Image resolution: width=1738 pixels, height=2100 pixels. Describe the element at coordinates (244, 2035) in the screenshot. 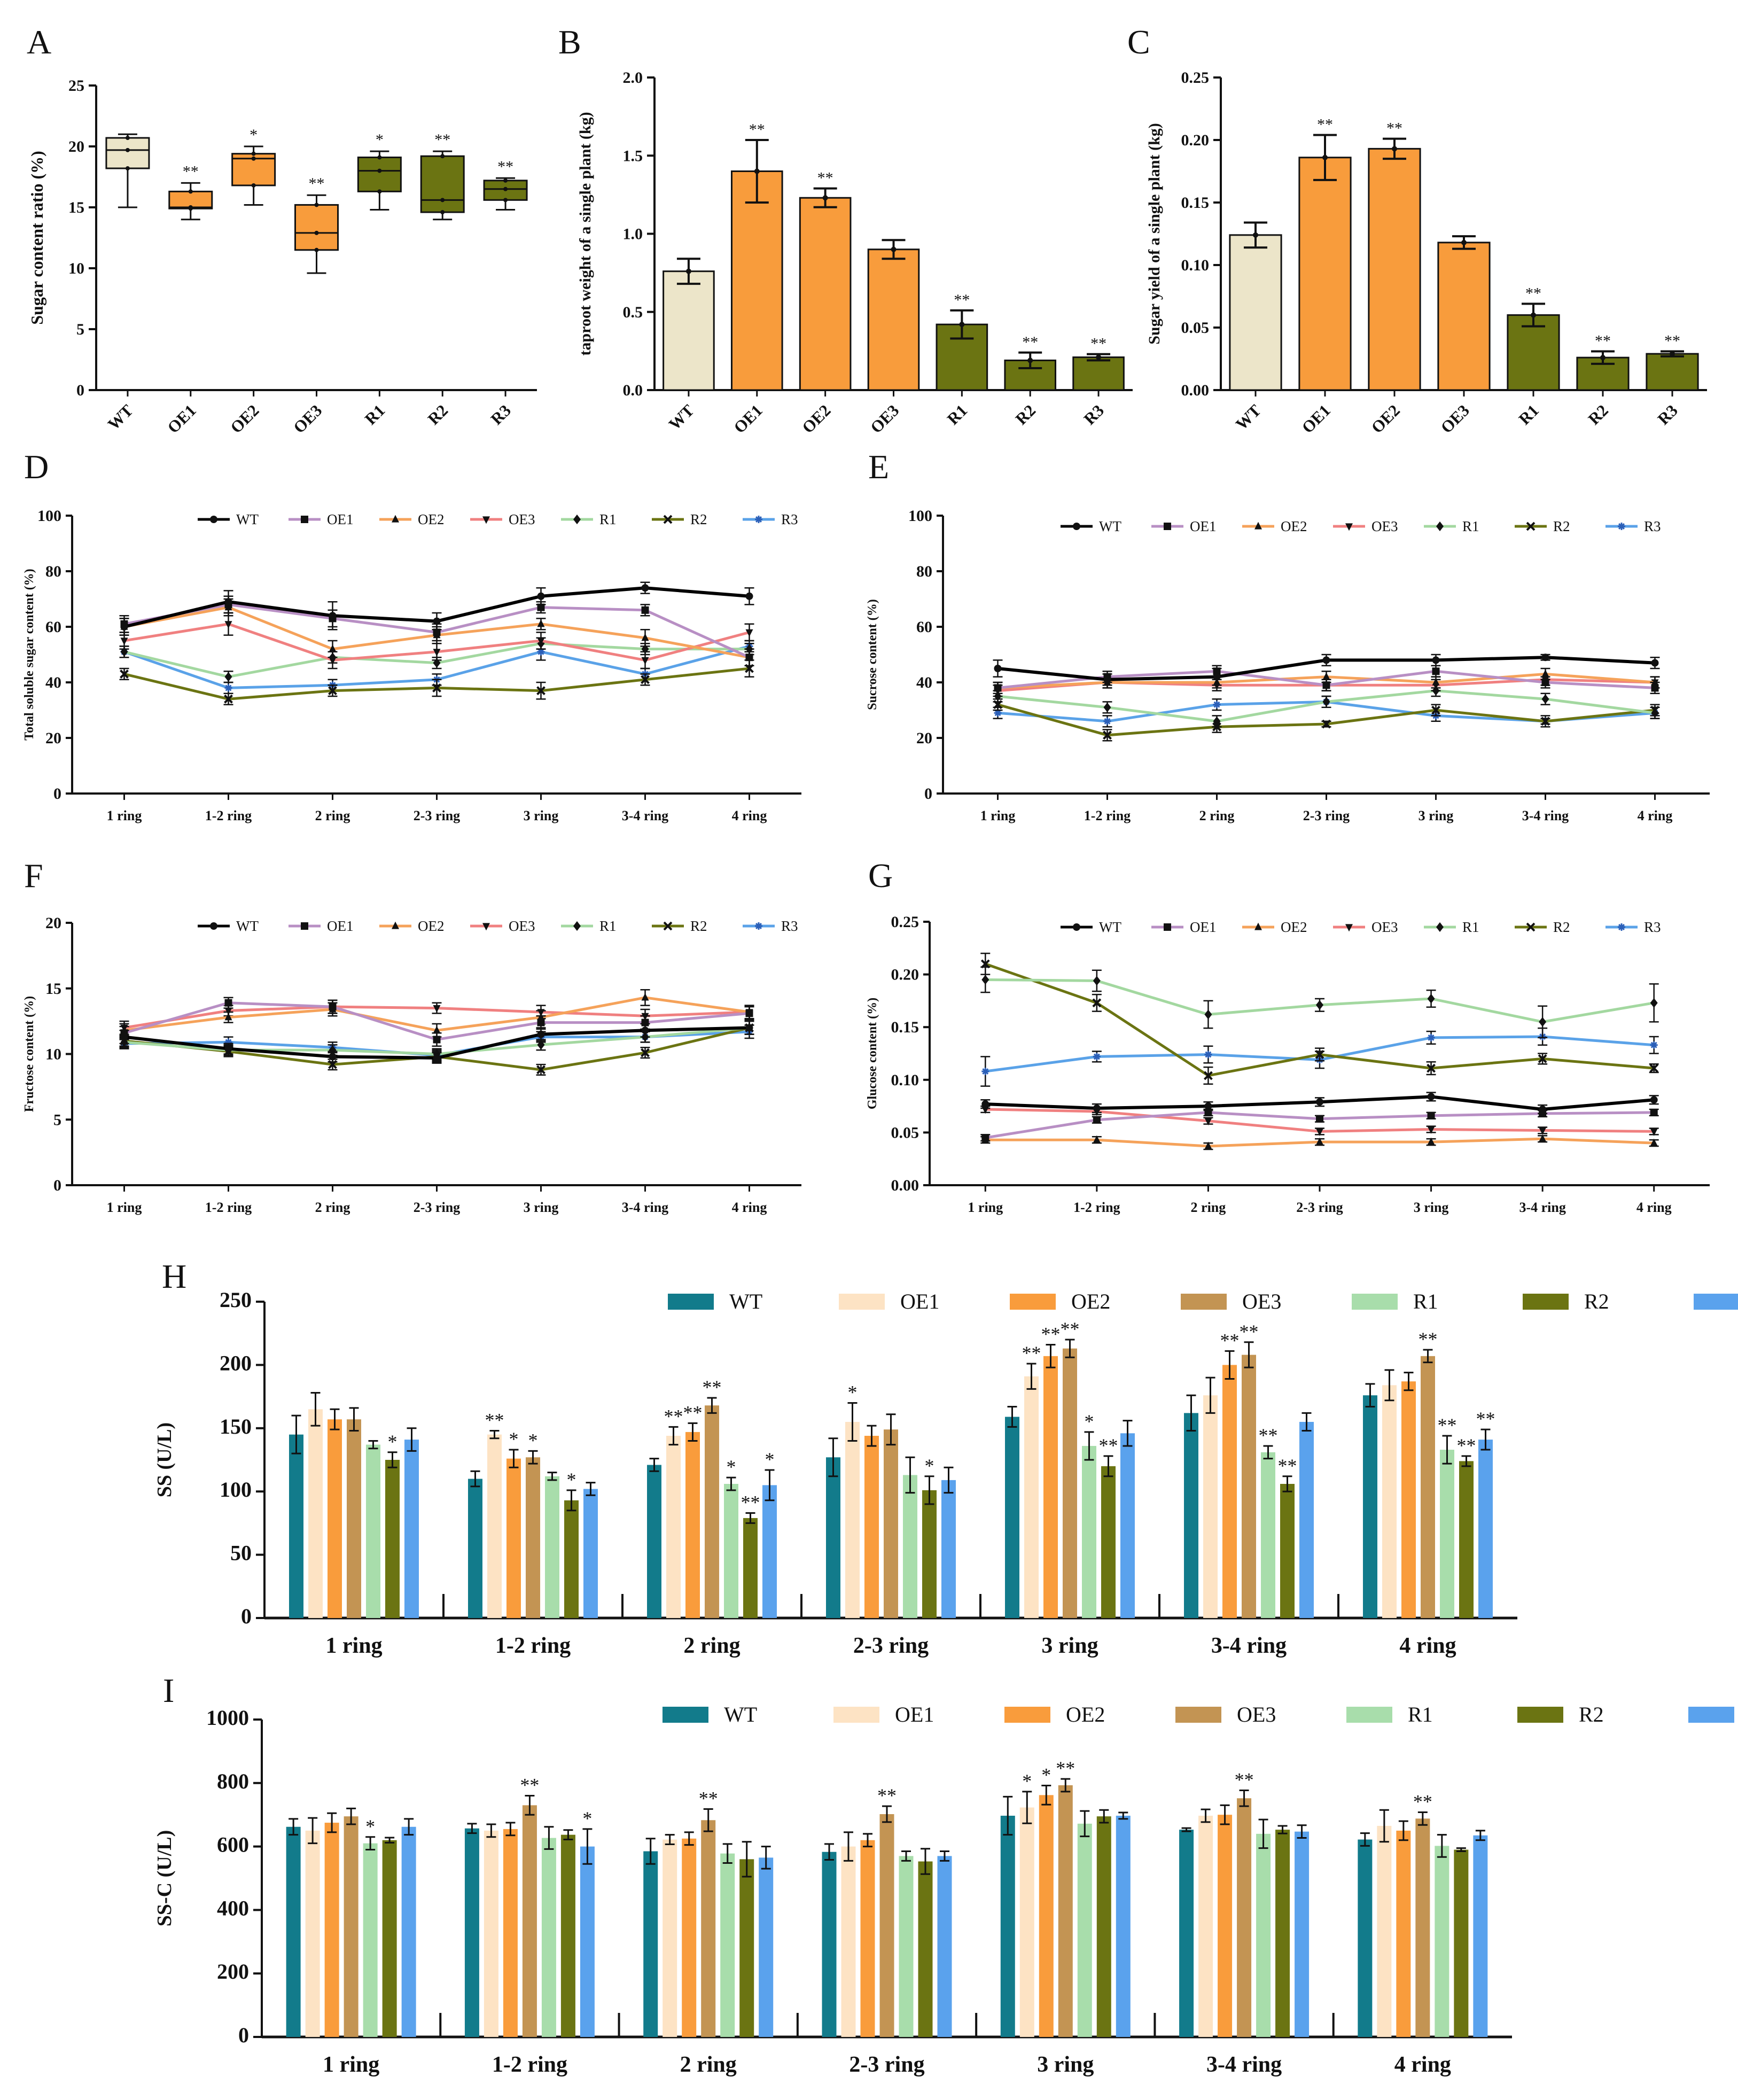

I see `y-tick-label: 0` at that location.